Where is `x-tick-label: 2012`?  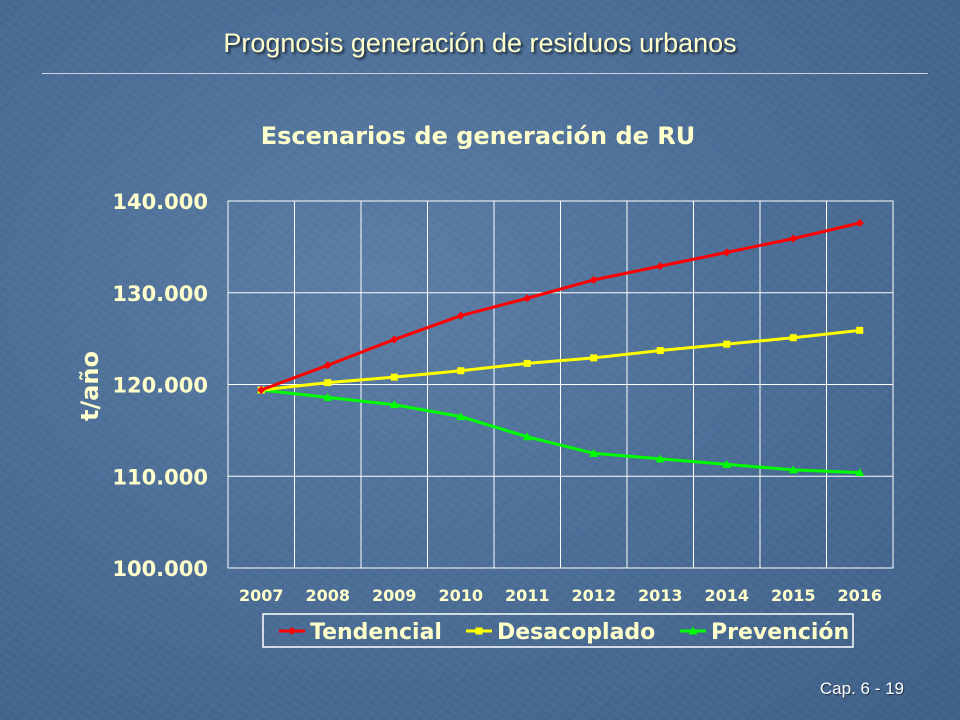 x-tick-label: 2012 is located at coordinates (593, 595).